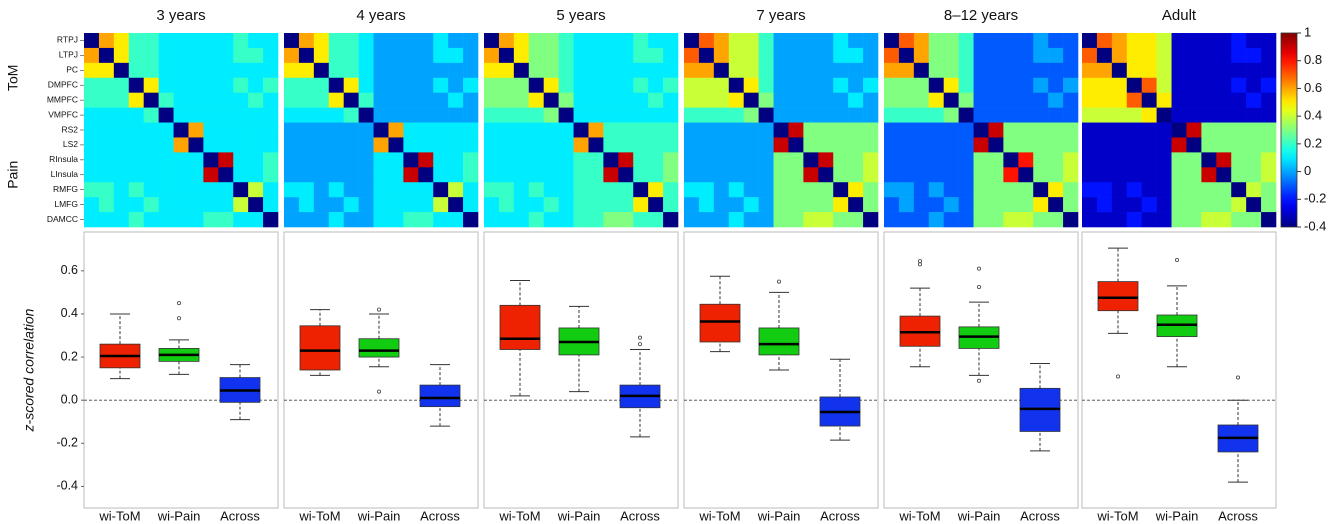  I want to click on colorbar-tick-label: 0, so click(1307, 170).